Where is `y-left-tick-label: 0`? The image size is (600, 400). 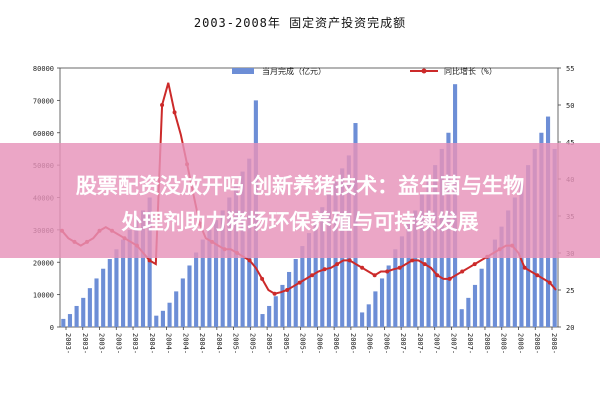
y-left-tick-label: 0 is located at coordinates (52, 328).